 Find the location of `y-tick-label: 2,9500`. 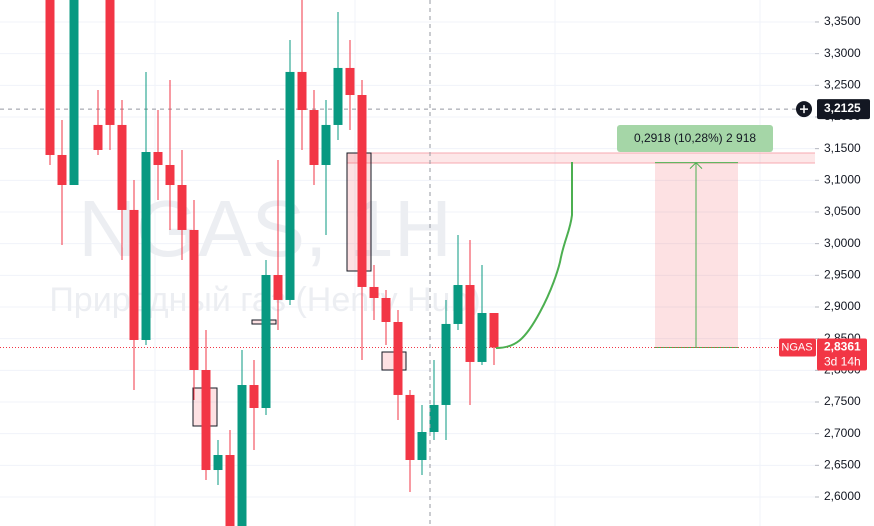

y-tick-label: 2,9500 is located at coordinates (842, 274).